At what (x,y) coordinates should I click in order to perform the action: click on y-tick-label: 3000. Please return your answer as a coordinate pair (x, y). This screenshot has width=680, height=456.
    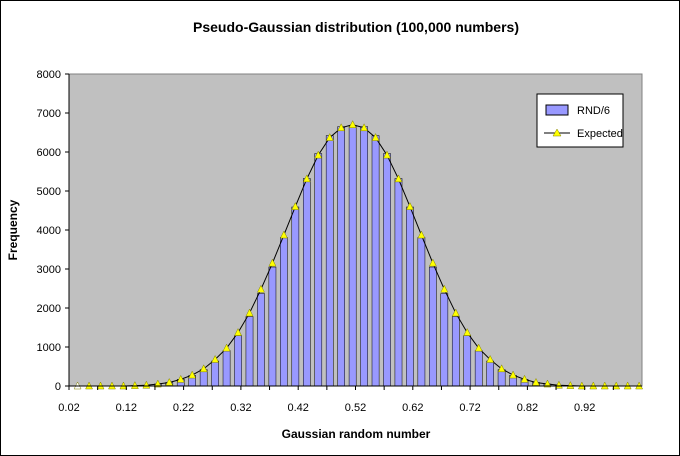
    Looking at the image, I should click on (49, 270).